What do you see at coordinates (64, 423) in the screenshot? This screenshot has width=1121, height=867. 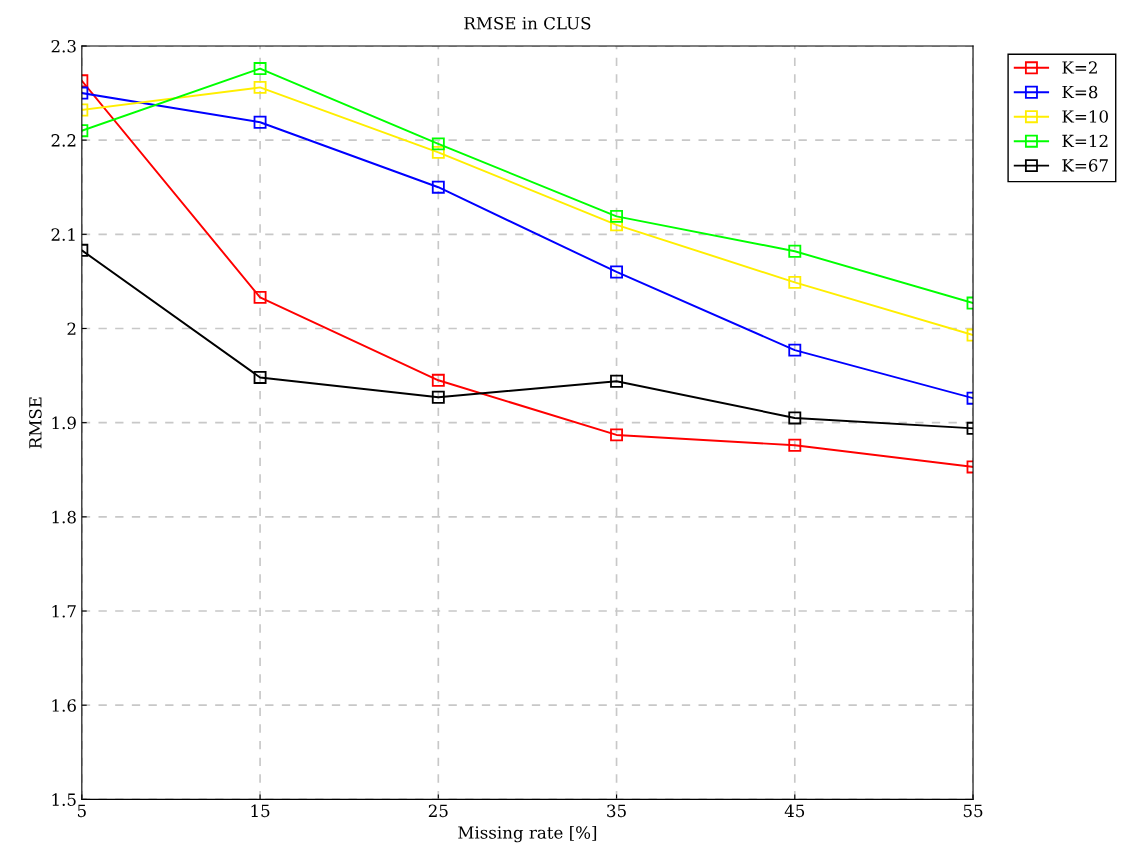 I see `y-tick-label: 1.9` at bounding box center [64, 423].